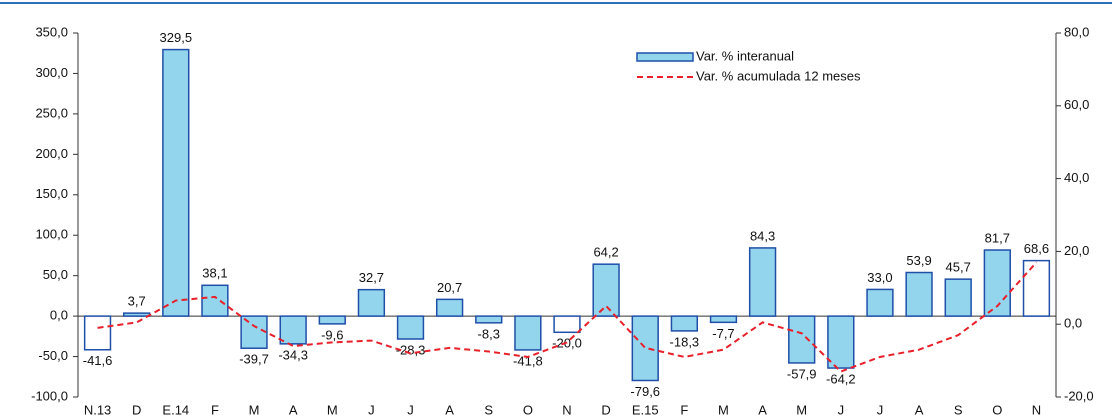 Image resolution: width=1112 pixels, height=420 pixels. I want to click on value-label: 33,0, so click(879, 277).